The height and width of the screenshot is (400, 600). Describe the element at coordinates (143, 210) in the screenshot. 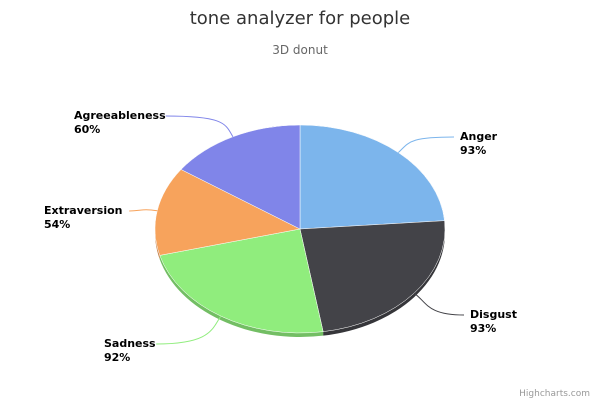

I see `connector-extraversion` at that location.